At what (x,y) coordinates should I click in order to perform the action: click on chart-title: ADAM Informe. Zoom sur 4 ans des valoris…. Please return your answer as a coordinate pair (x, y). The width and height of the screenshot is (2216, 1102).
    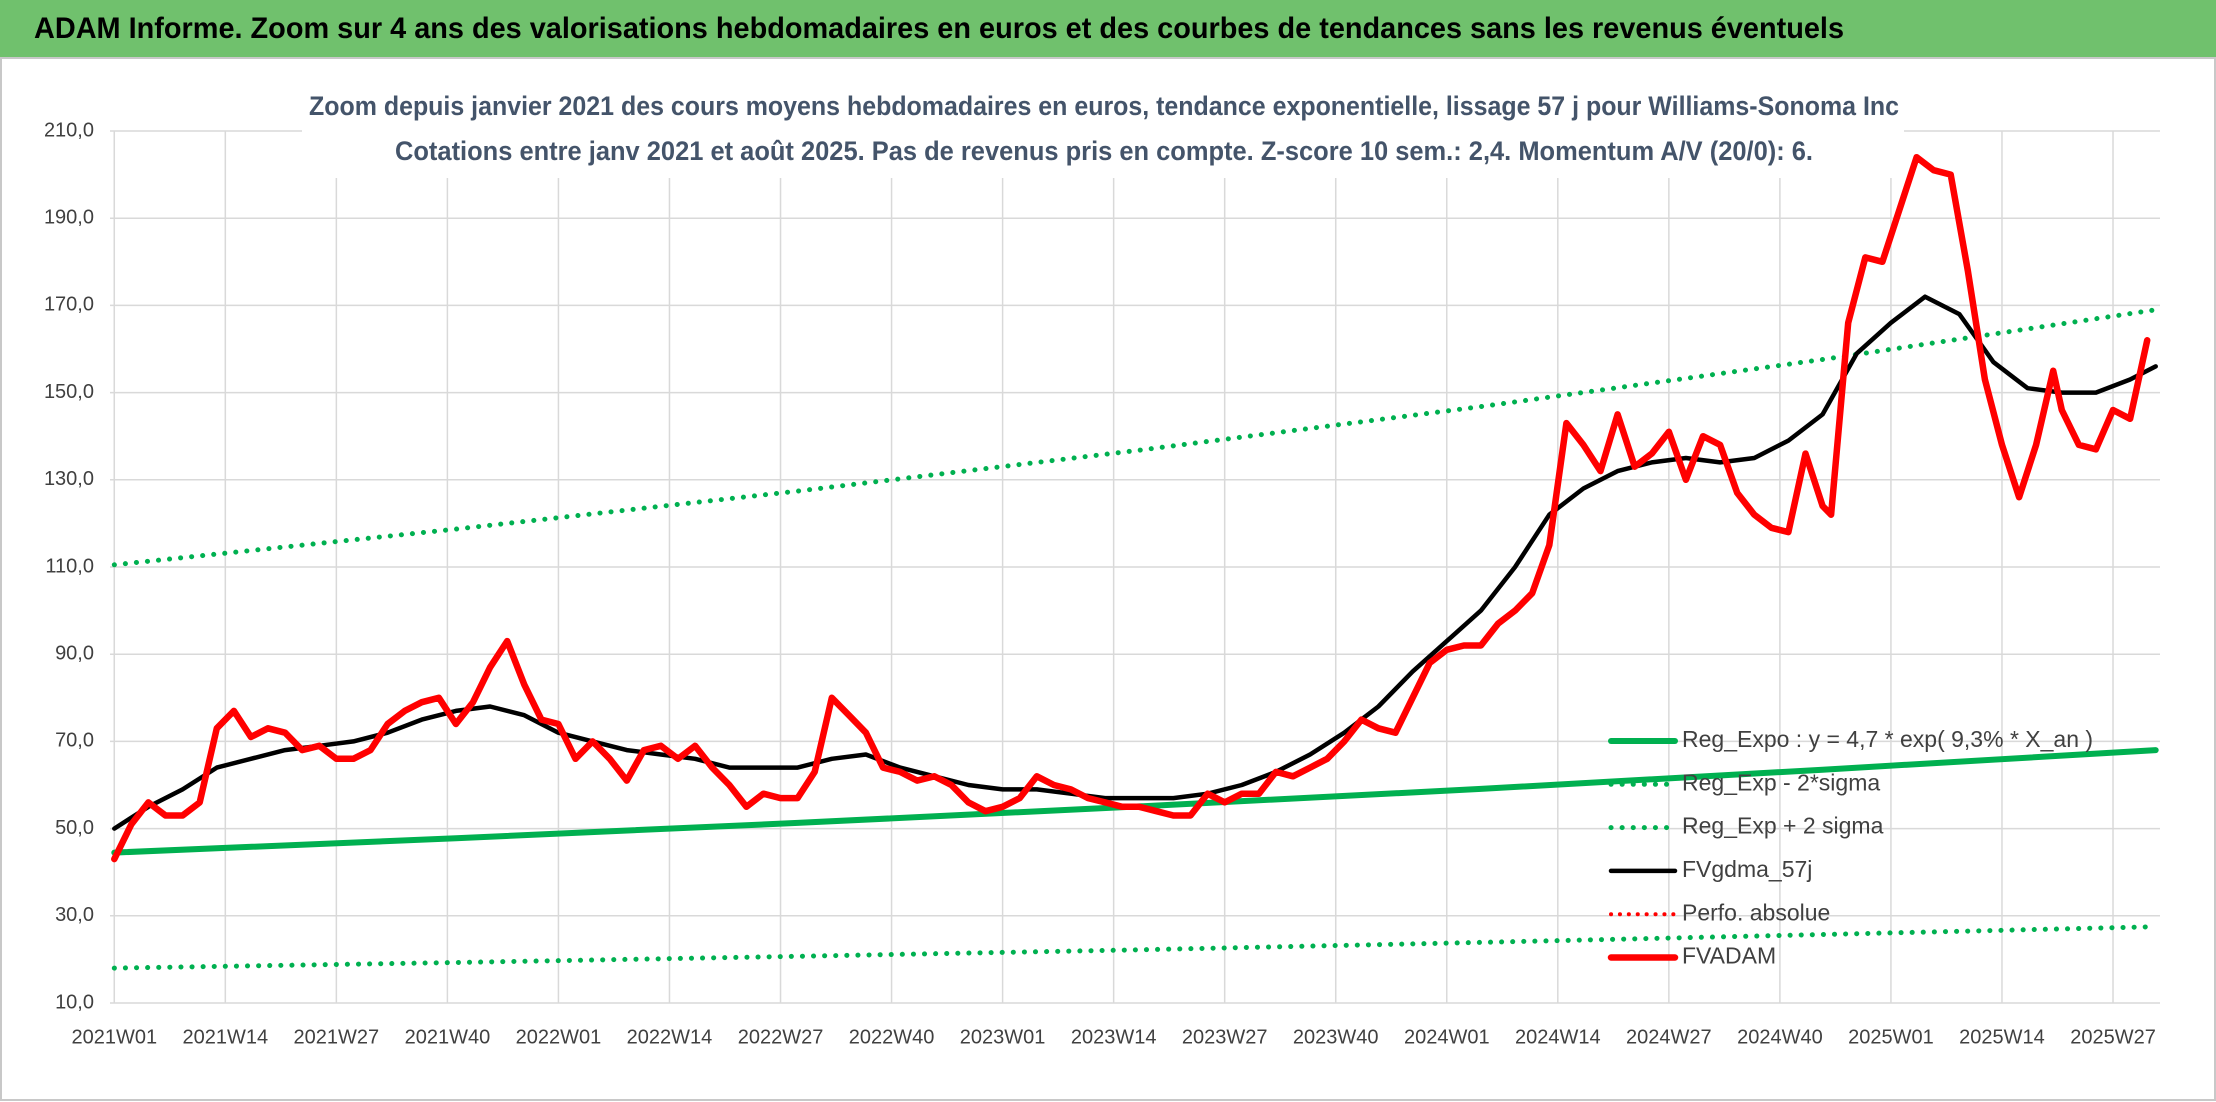
    Looking at the image, I should click on (939, 28).